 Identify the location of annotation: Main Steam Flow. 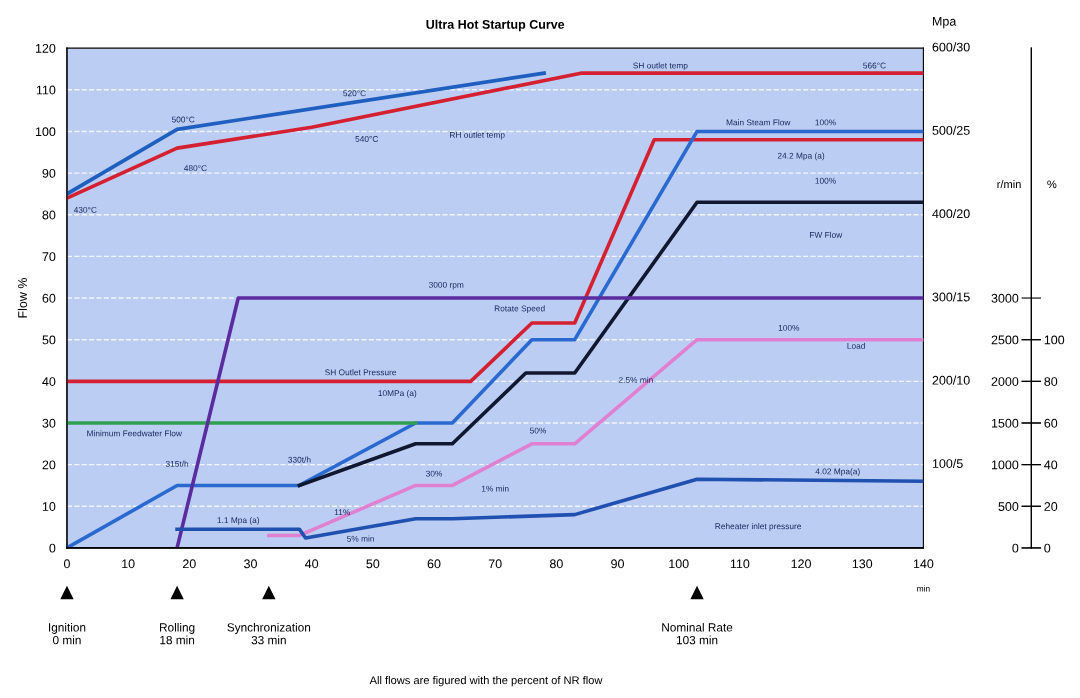
(758, 122).